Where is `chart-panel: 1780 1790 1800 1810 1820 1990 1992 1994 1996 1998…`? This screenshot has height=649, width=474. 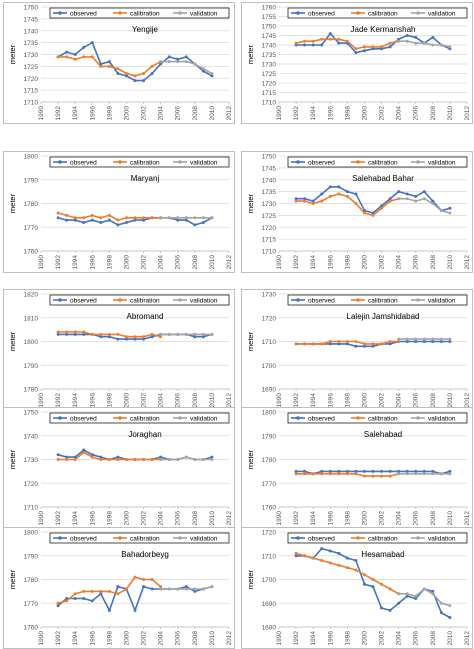
chart-panel: 1780 1790 1800 1810 1820 1990 1992 1994 1996 1998… is located at coordinates (119, 350).